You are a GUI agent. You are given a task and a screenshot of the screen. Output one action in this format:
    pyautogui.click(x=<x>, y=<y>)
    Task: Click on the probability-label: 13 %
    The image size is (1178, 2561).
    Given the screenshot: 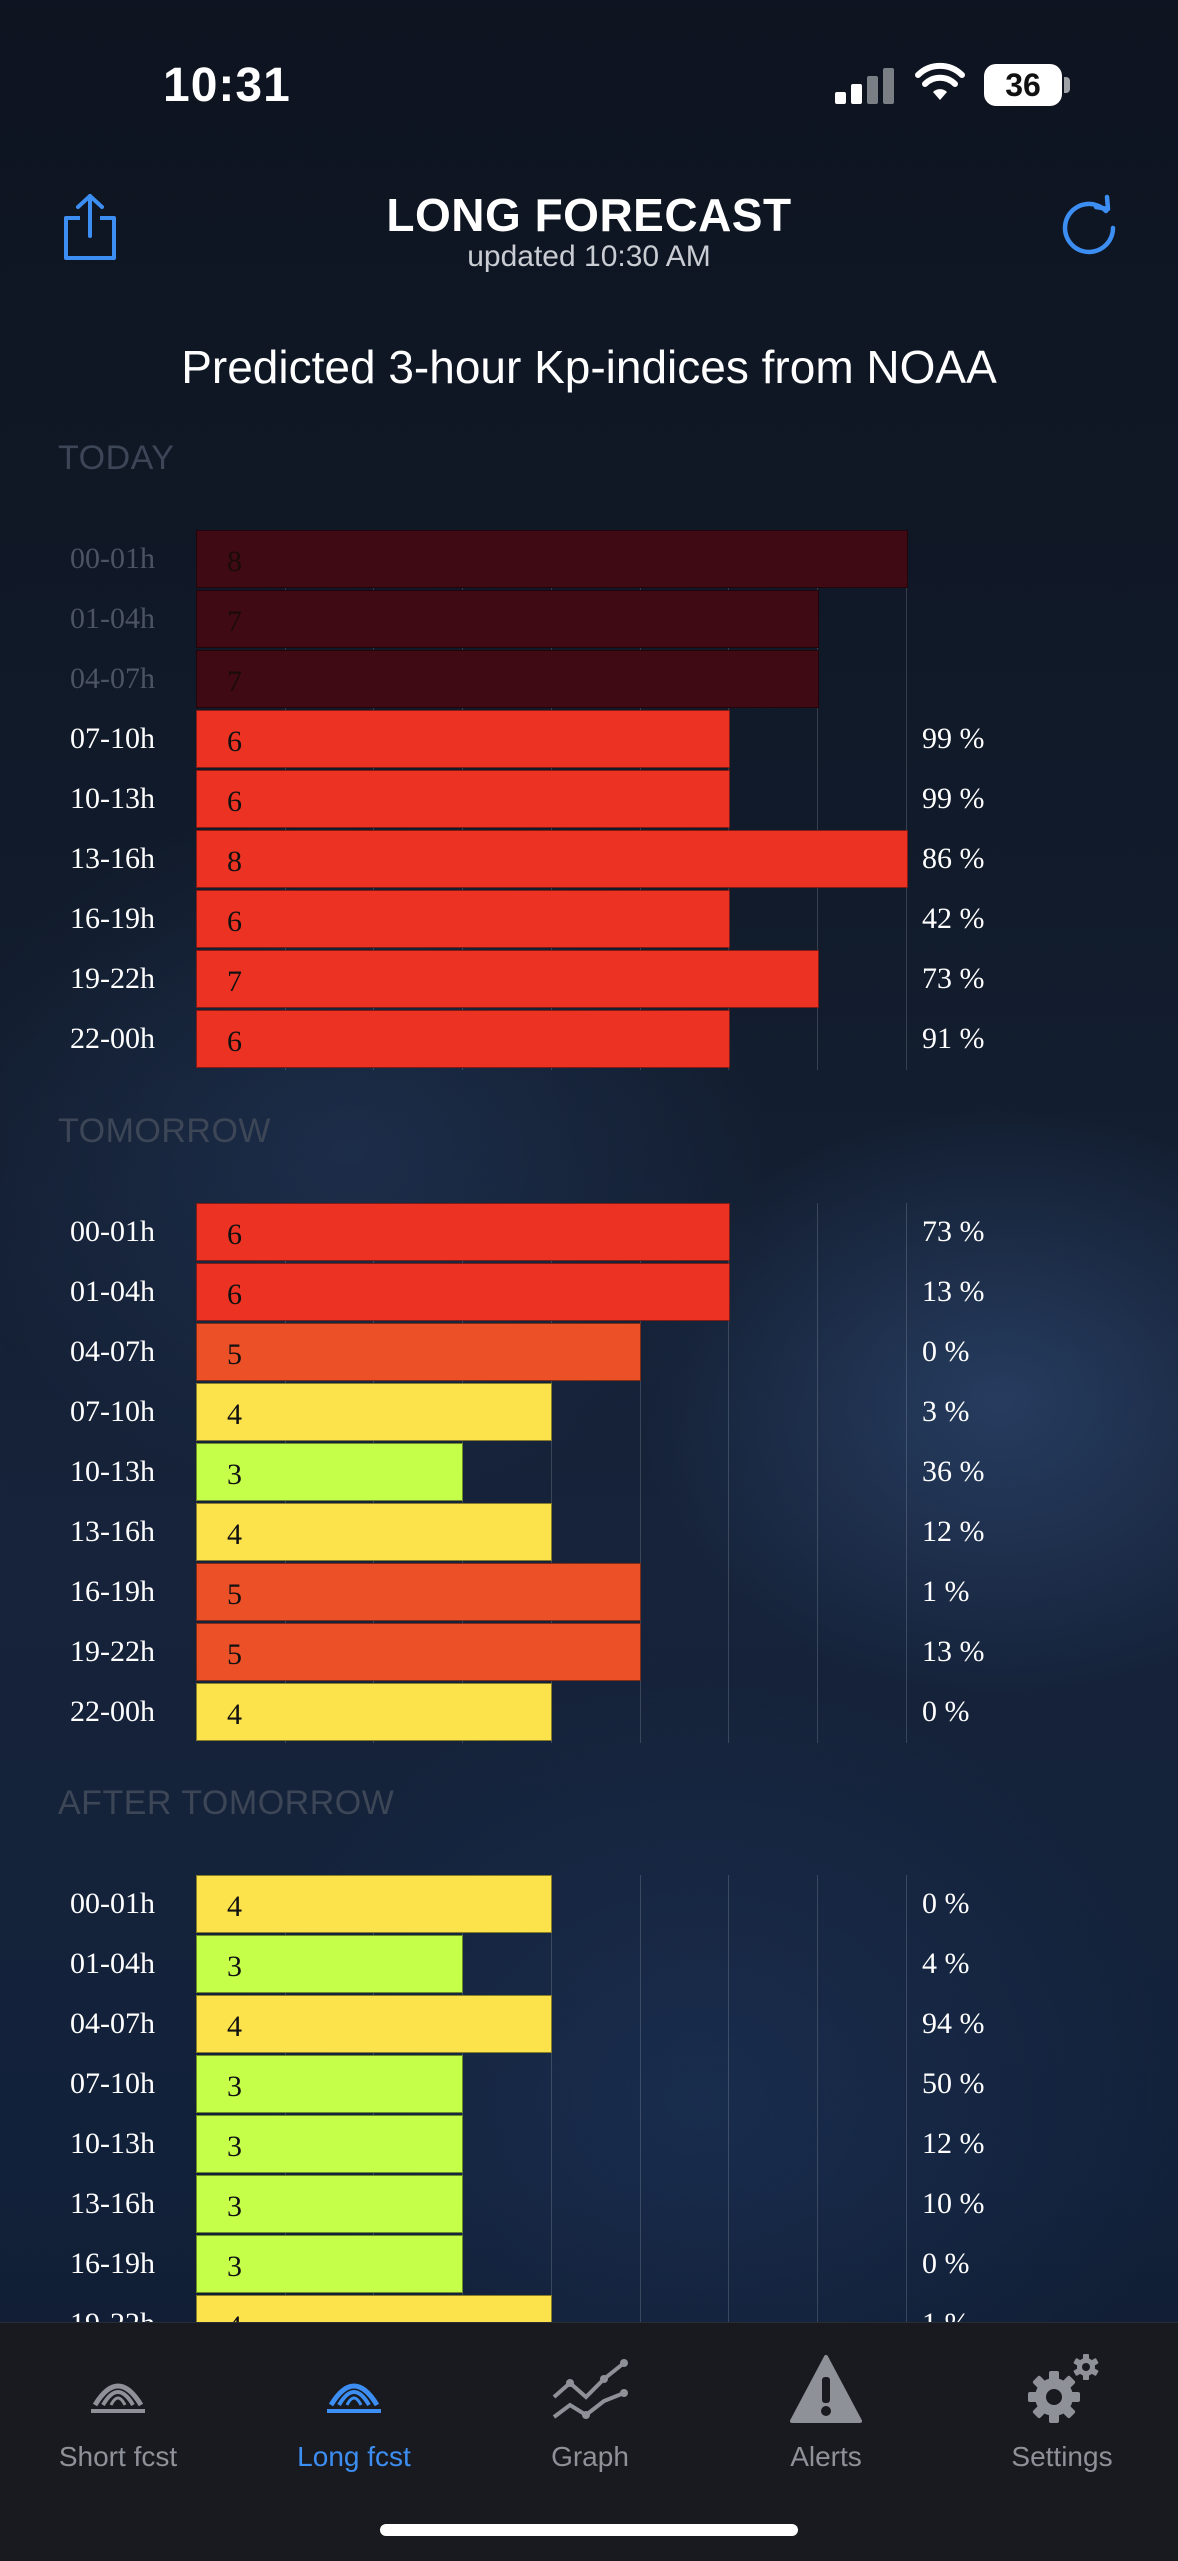 What is the action you would take?
    pyautogui.click(x=953, y=1651)
    